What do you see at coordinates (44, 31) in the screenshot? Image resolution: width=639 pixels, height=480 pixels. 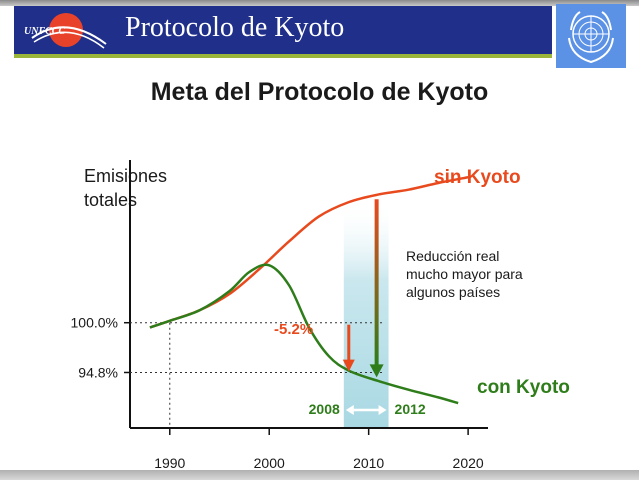 I see `unfccc-logo-text: UNFCCC` at bounding box center [44, 31].